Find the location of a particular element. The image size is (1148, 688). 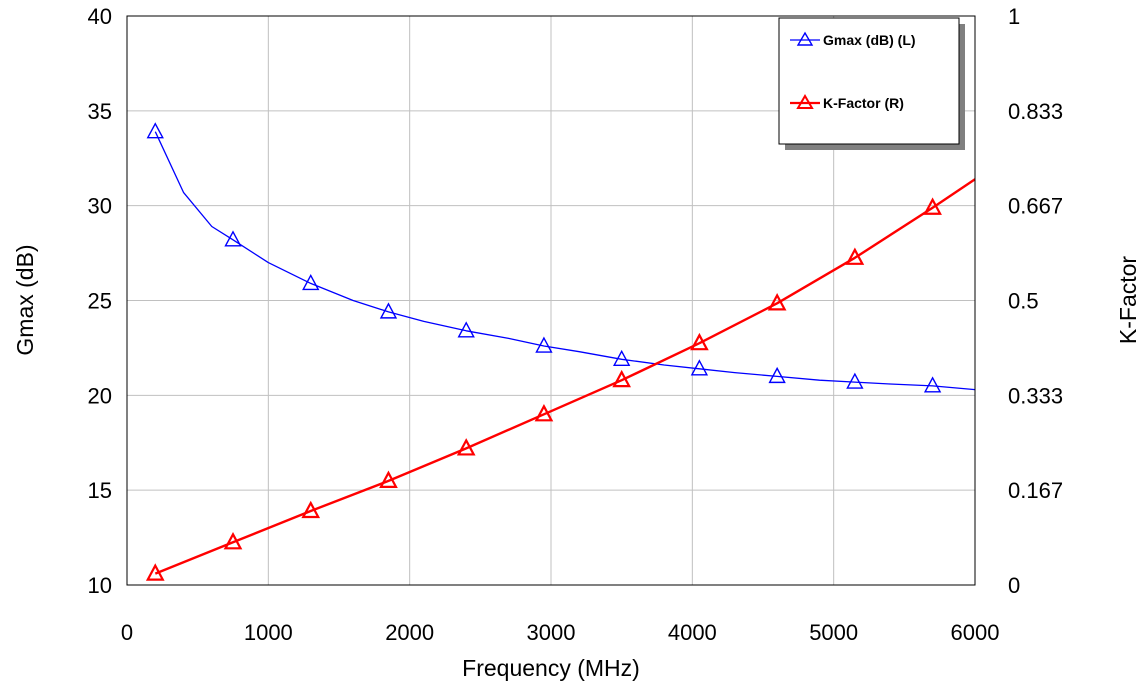

x-tick-label: 2000 is located at coordinates (409, 632).